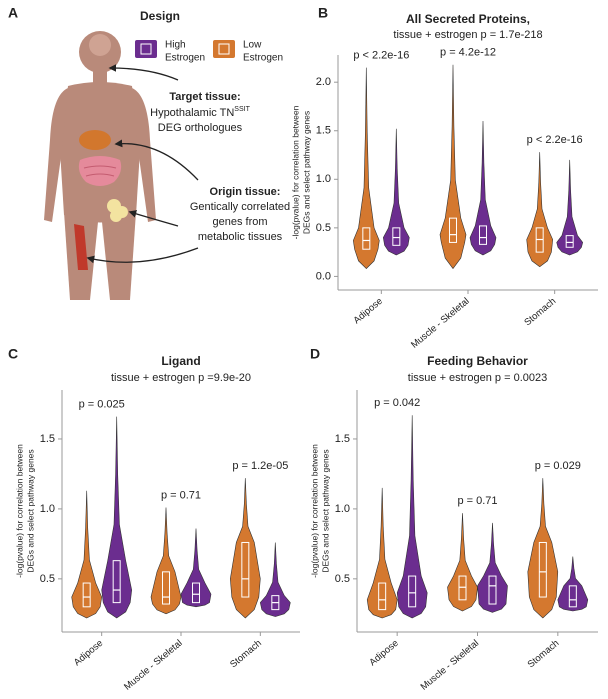 The image size is (608, 699). Describe the element at coordinates (181, 378) in the screenshot. I see `chart-subtitle: tissue + estrogen p =9.9e-20` at that location.